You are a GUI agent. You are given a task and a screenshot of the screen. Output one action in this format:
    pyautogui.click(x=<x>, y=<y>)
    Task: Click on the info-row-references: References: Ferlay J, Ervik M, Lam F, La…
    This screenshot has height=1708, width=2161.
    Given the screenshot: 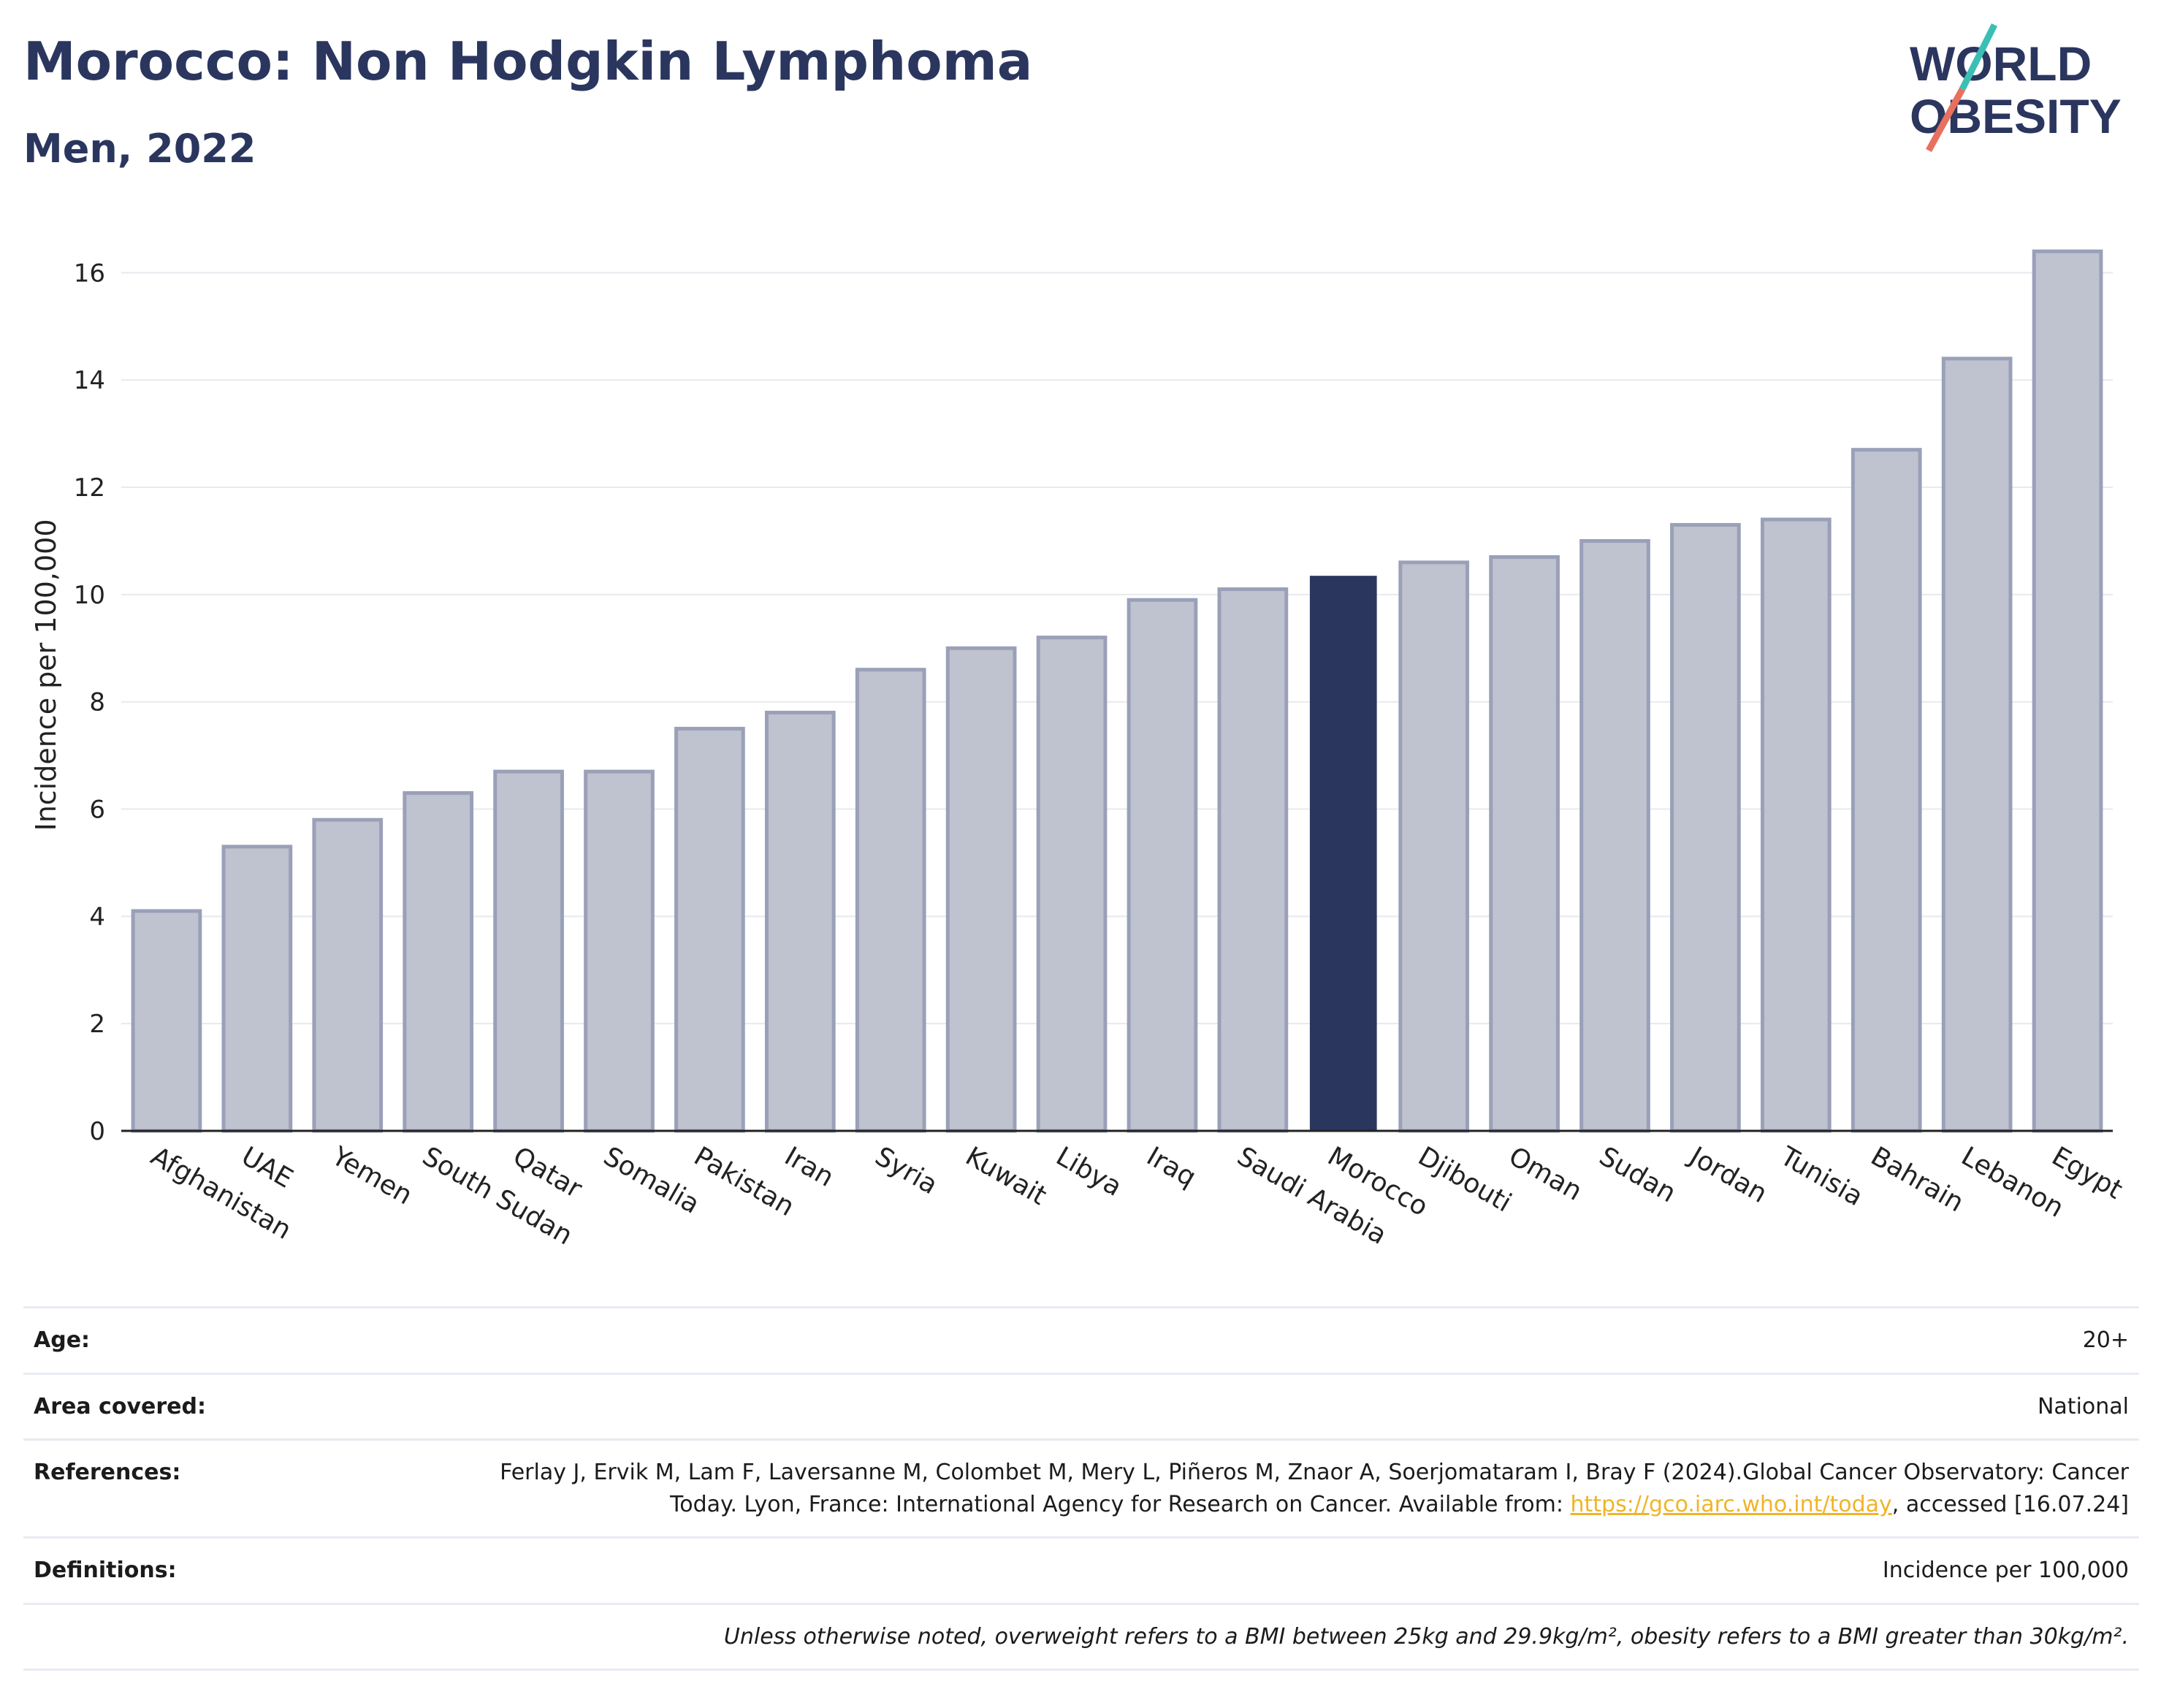 What is the action you would take?
    pyautogui.click(x=1081, y=1488)
    